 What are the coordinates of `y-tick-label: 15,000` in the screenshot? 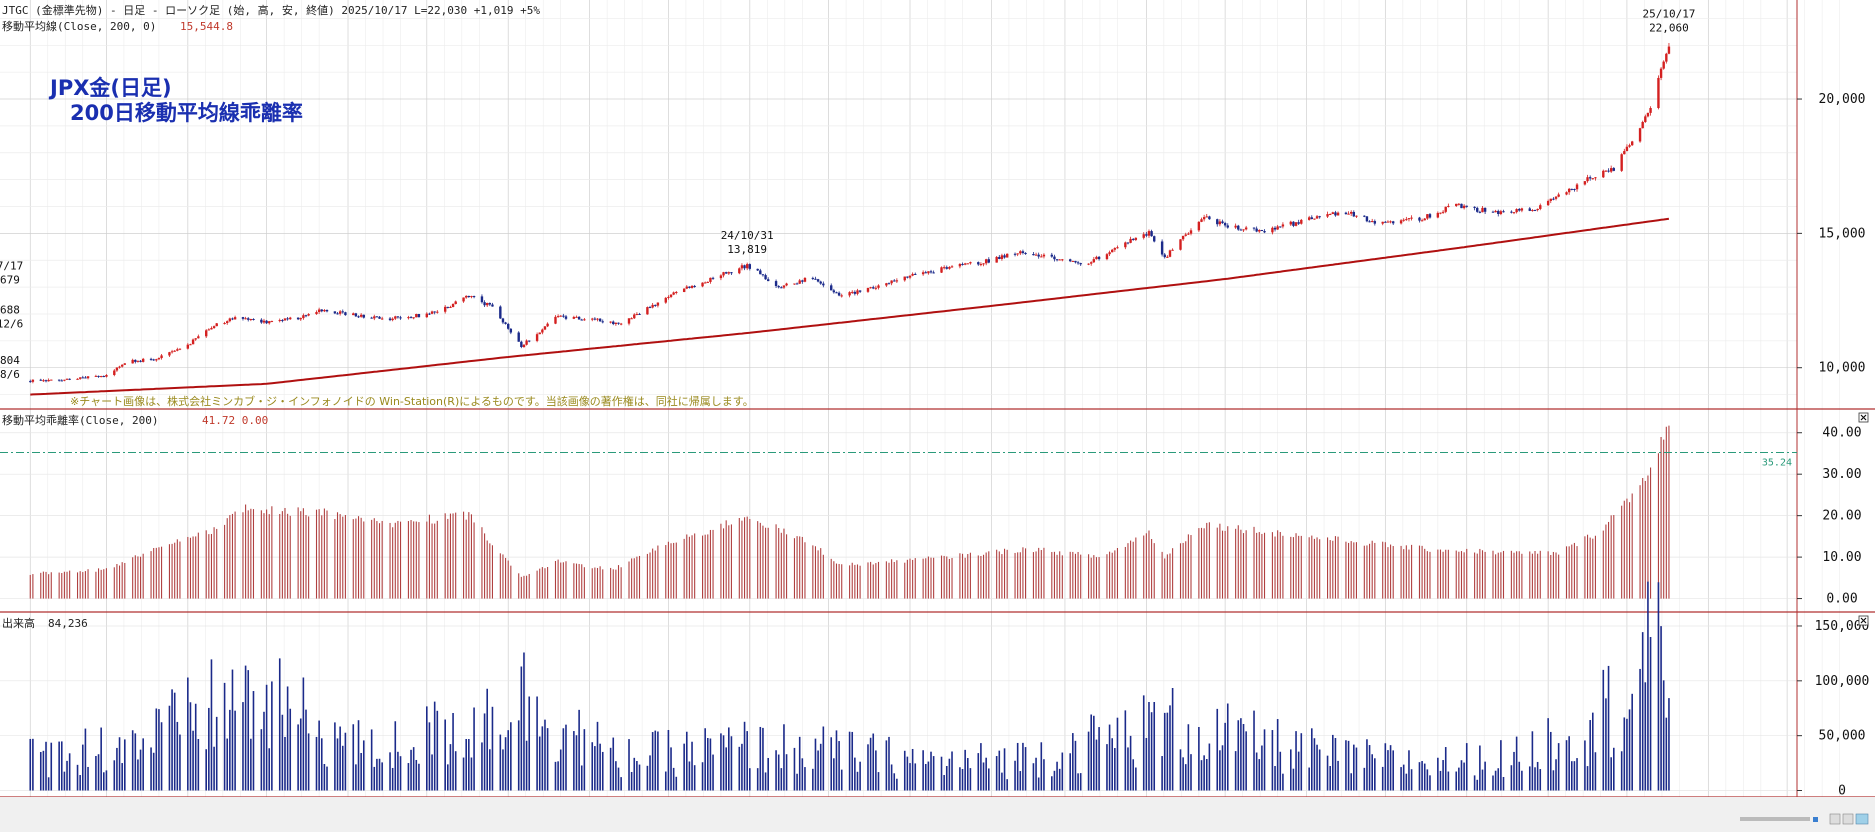 It's located at (1842, 233).